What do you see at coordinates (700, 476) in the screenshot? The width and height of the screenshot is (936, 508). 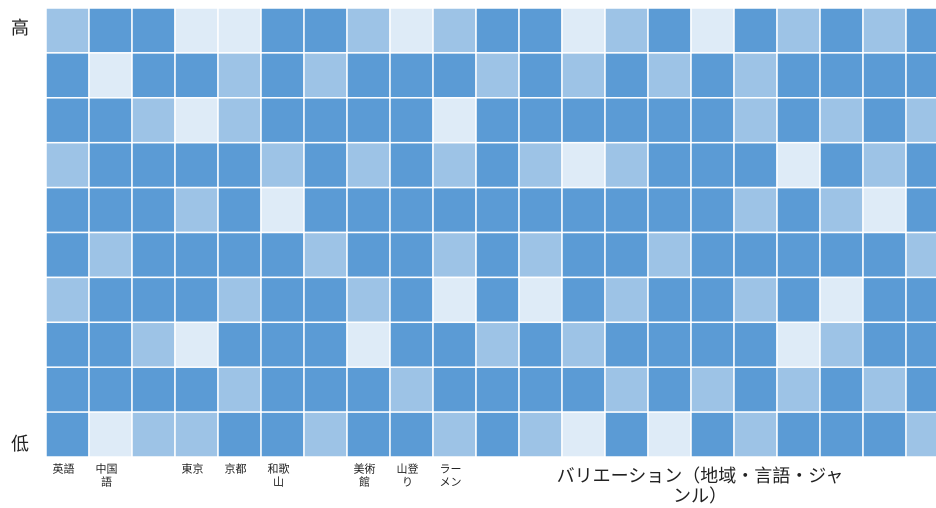 I see `axis-title: バリエーション（地域・言語・ジャ` at bounding box center [700, 476].